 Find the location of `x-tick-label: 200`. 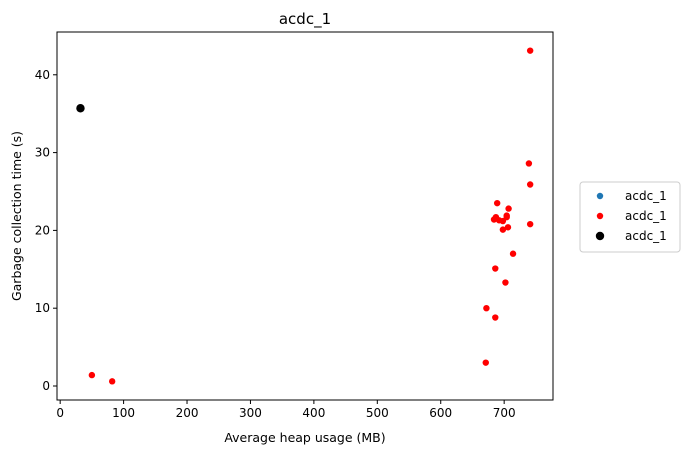

x-tick-label: 200 is located at coordinates (187, 413).